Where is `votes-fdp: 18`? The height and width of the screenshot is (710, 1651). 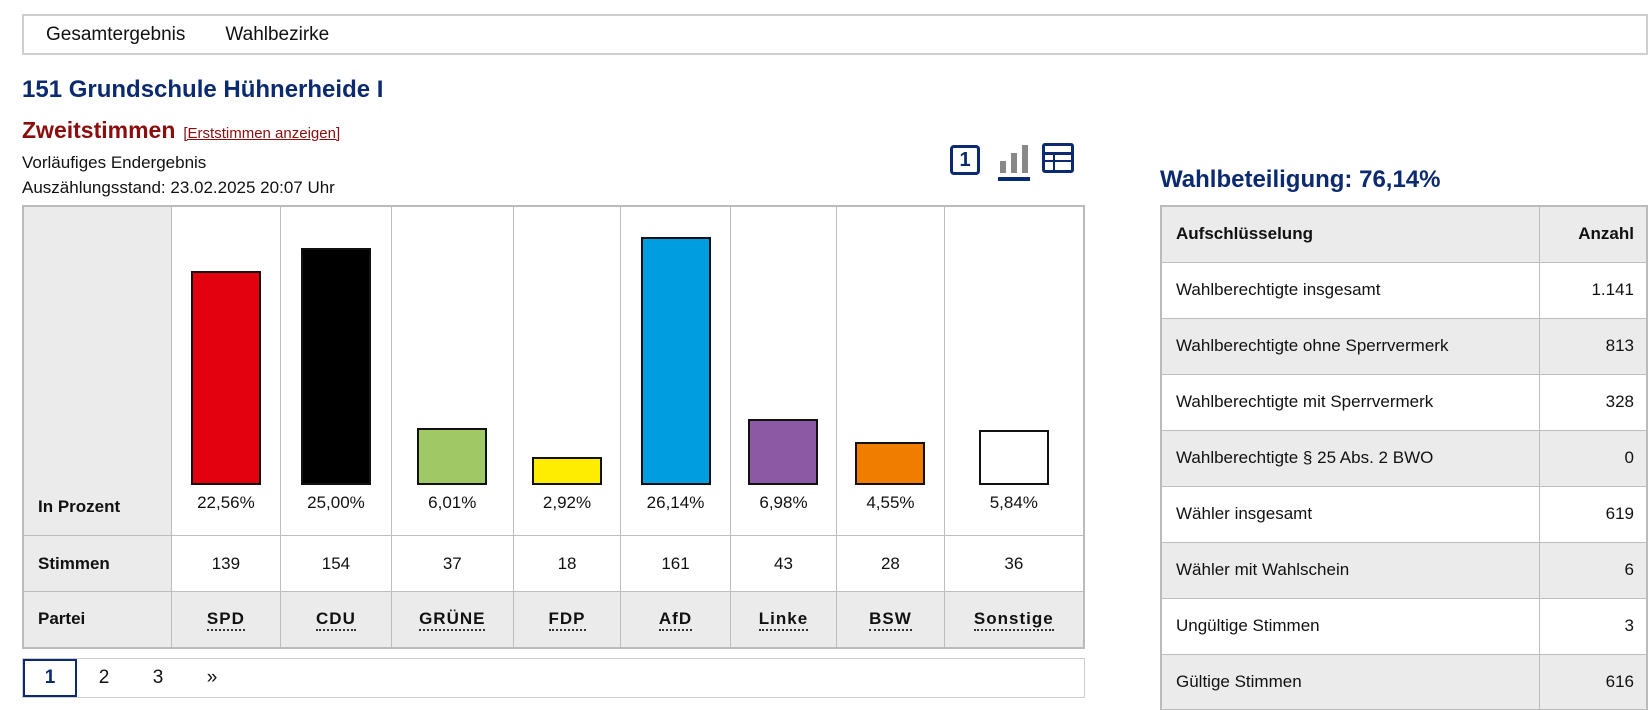 votes-fdp: 18 is located at coordinates (567, 563).